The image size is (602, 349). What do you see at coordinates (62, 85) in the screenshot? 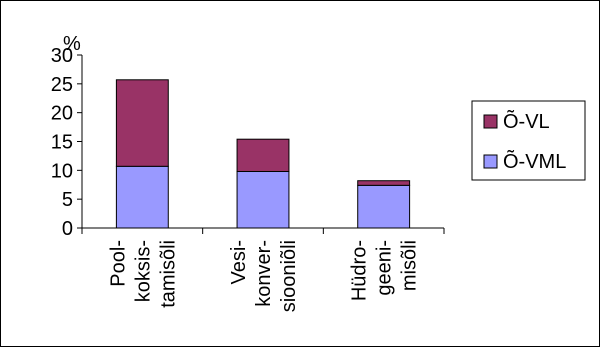
I see `y-tick-label: 25` at bounding box center [62, 85].